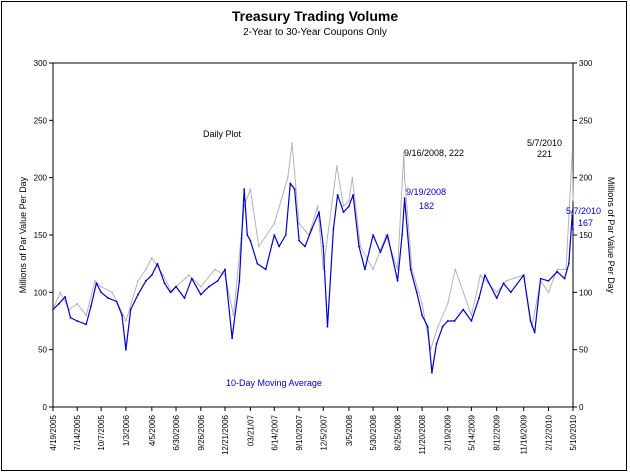 The image size is (630, 474). I want to click on y-axis-left: 0 50 100 150 200 250 300, so click(43, 235).